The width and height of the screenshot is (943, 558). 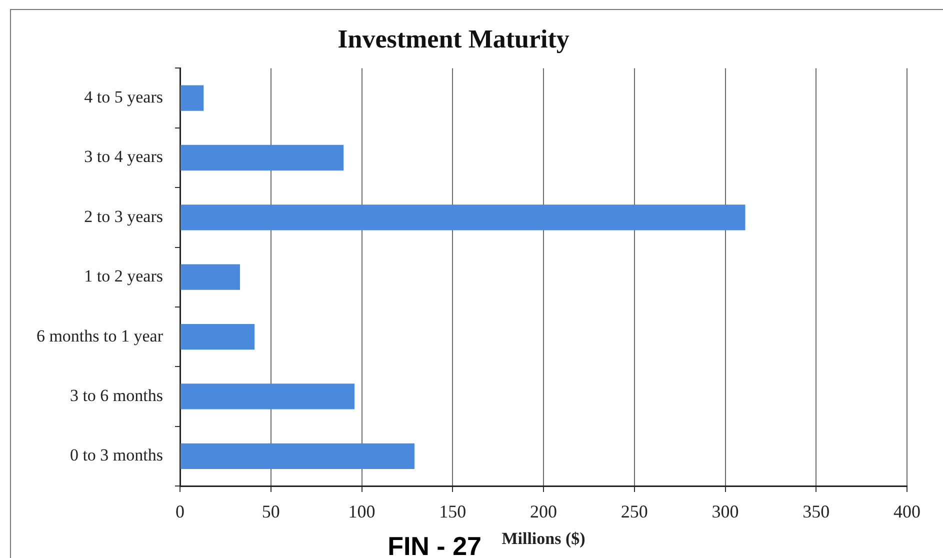 I want to click on x-tick-label: 150, so click(x=452, y=512).